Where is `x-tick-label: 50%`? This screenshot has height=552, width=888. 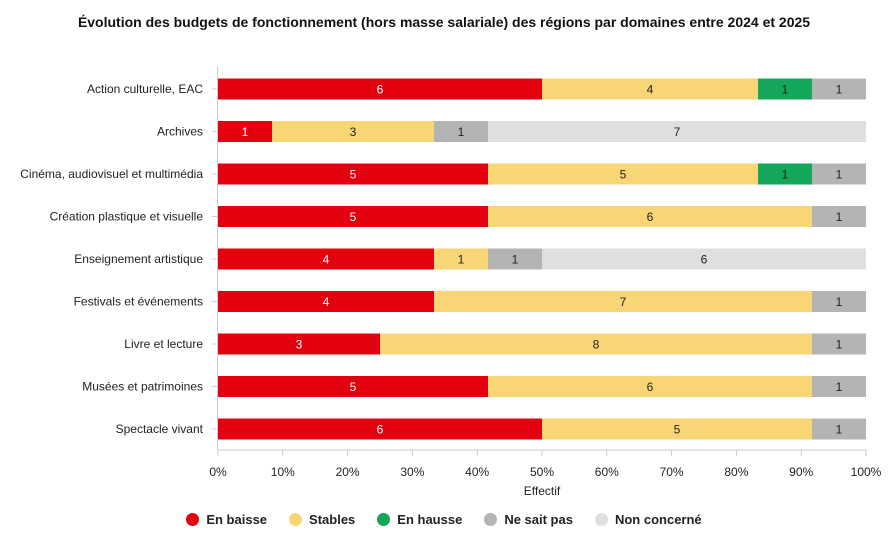 x-tick-label: 50% is located at coordinates (542, 472).